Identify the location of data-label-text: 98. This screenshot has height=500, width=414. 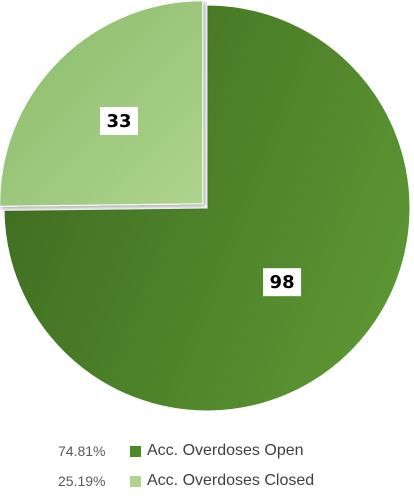
(282, 282).